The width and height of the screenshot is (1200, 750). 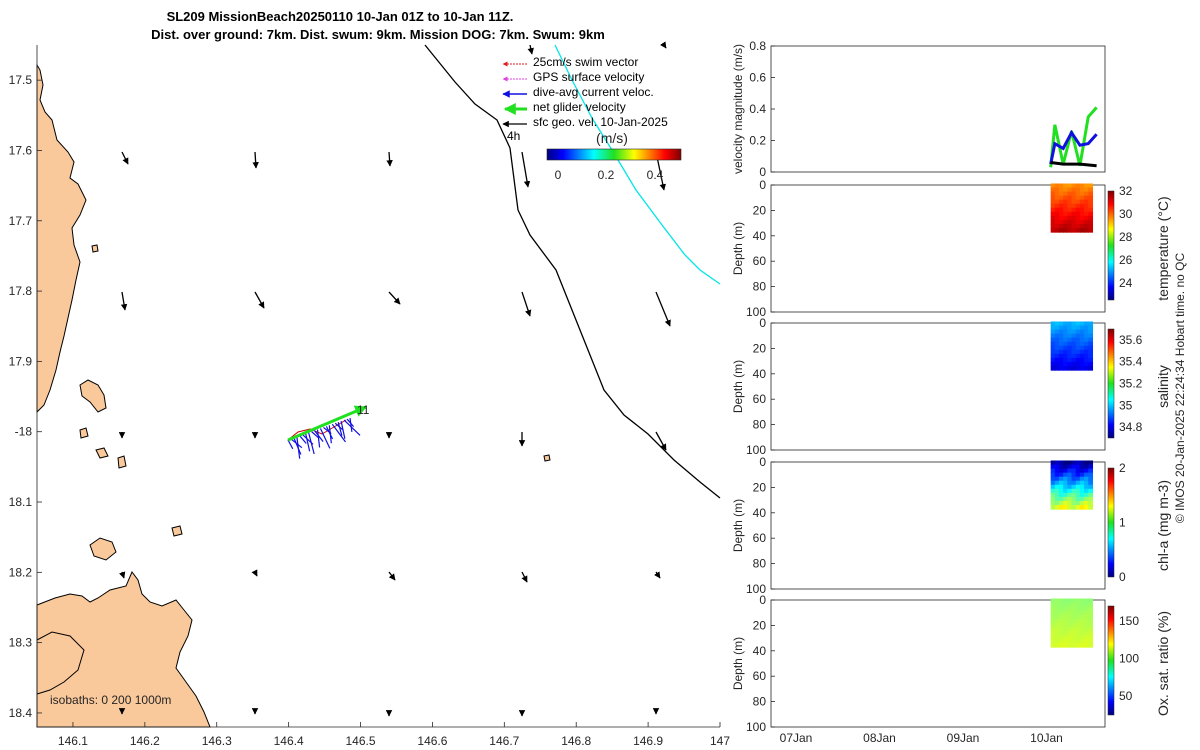 What do you see at coordinates (612, 138) in the screenshot?
I see `colorbar-unit: (m/s)` at bounding box center [612, 138].